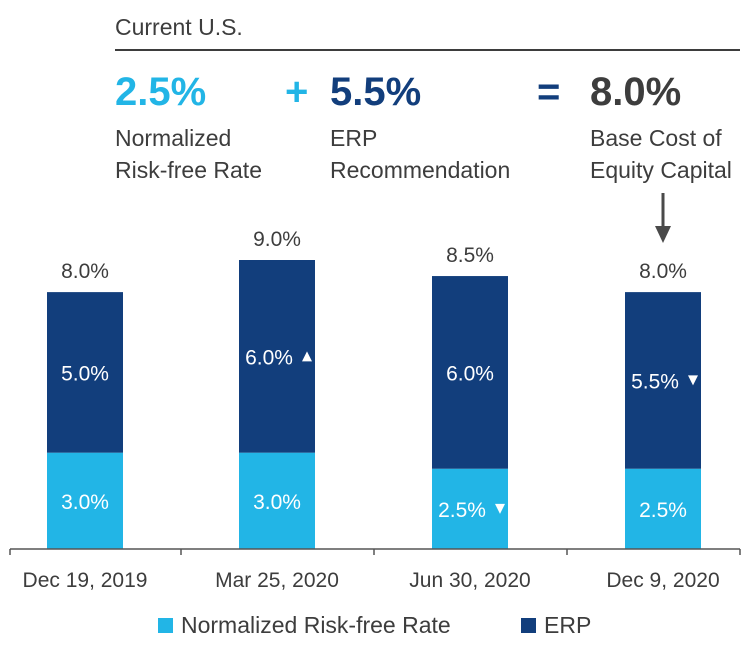  I want to click on risk-free-value: 2.5%, so click(161, 92).